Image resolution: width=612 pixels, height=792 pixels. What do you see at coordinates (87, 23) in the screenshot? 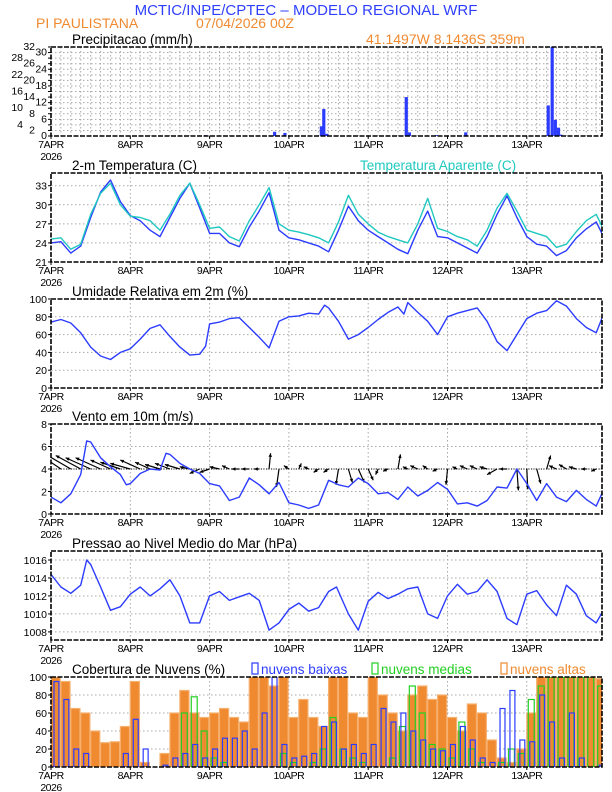
I see `location-label: PI PAULISTANA` at bounding box center [87, 23].